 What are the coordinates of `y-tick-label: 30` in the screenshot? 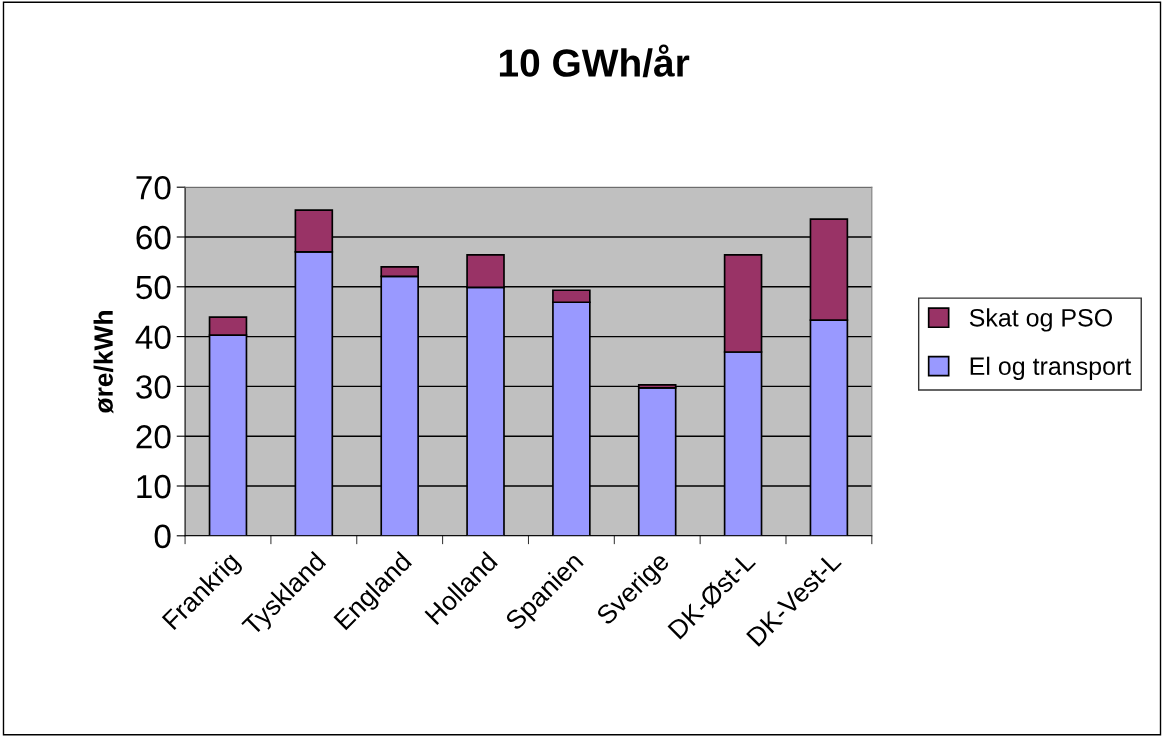 It's located at (153, 387).